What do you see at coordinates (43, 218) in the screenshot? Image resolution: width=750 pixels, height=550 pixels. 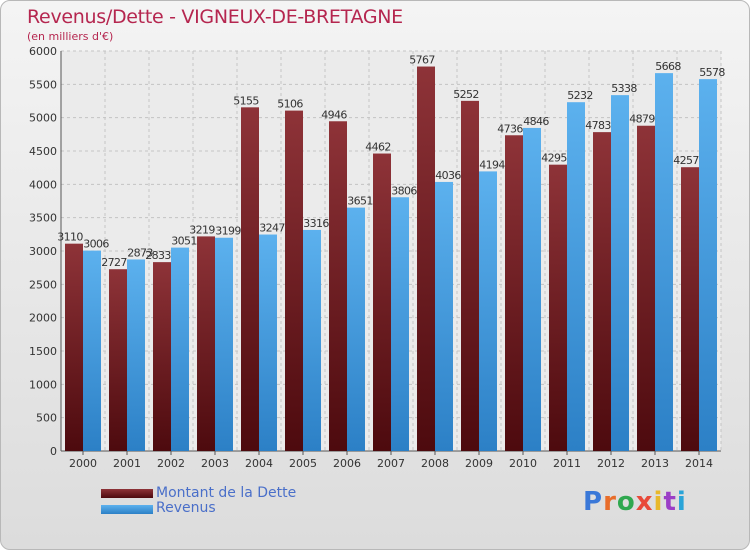 I see `y-tick-label: 3500` at bounding box center [43, 218].